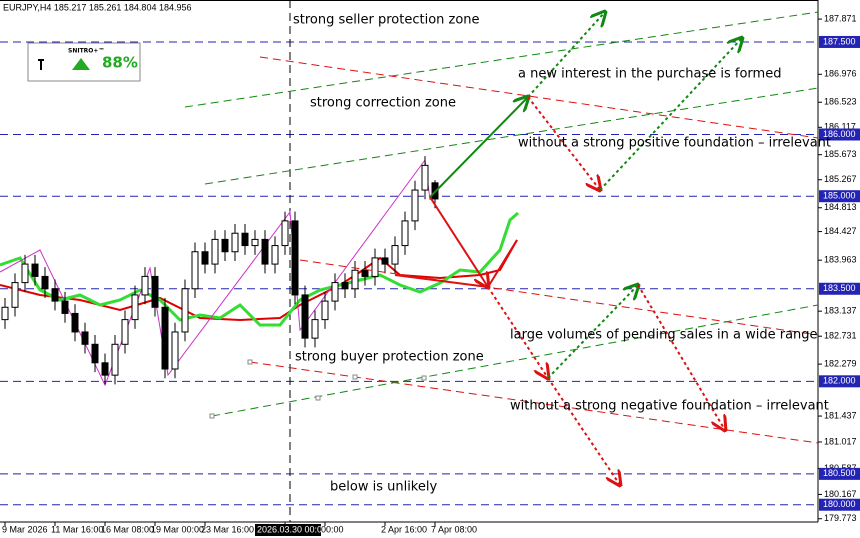 The image size is (860, 538). What do you see at coordinates (840, 179) in the screenshot?
I see `y-tick-label: 185.267` at bounding box center [840, 179].